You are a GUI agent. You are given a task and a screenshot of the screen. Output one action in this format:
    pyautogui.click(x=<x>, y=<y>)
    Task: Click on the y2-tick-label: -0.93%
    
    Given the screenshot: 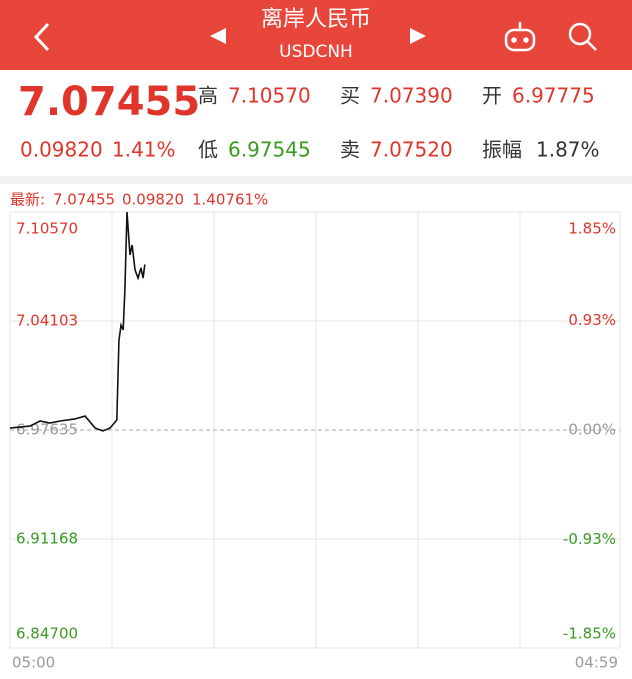 What is the action you would take?
    pyautogui.click(x=589, y=539)
    